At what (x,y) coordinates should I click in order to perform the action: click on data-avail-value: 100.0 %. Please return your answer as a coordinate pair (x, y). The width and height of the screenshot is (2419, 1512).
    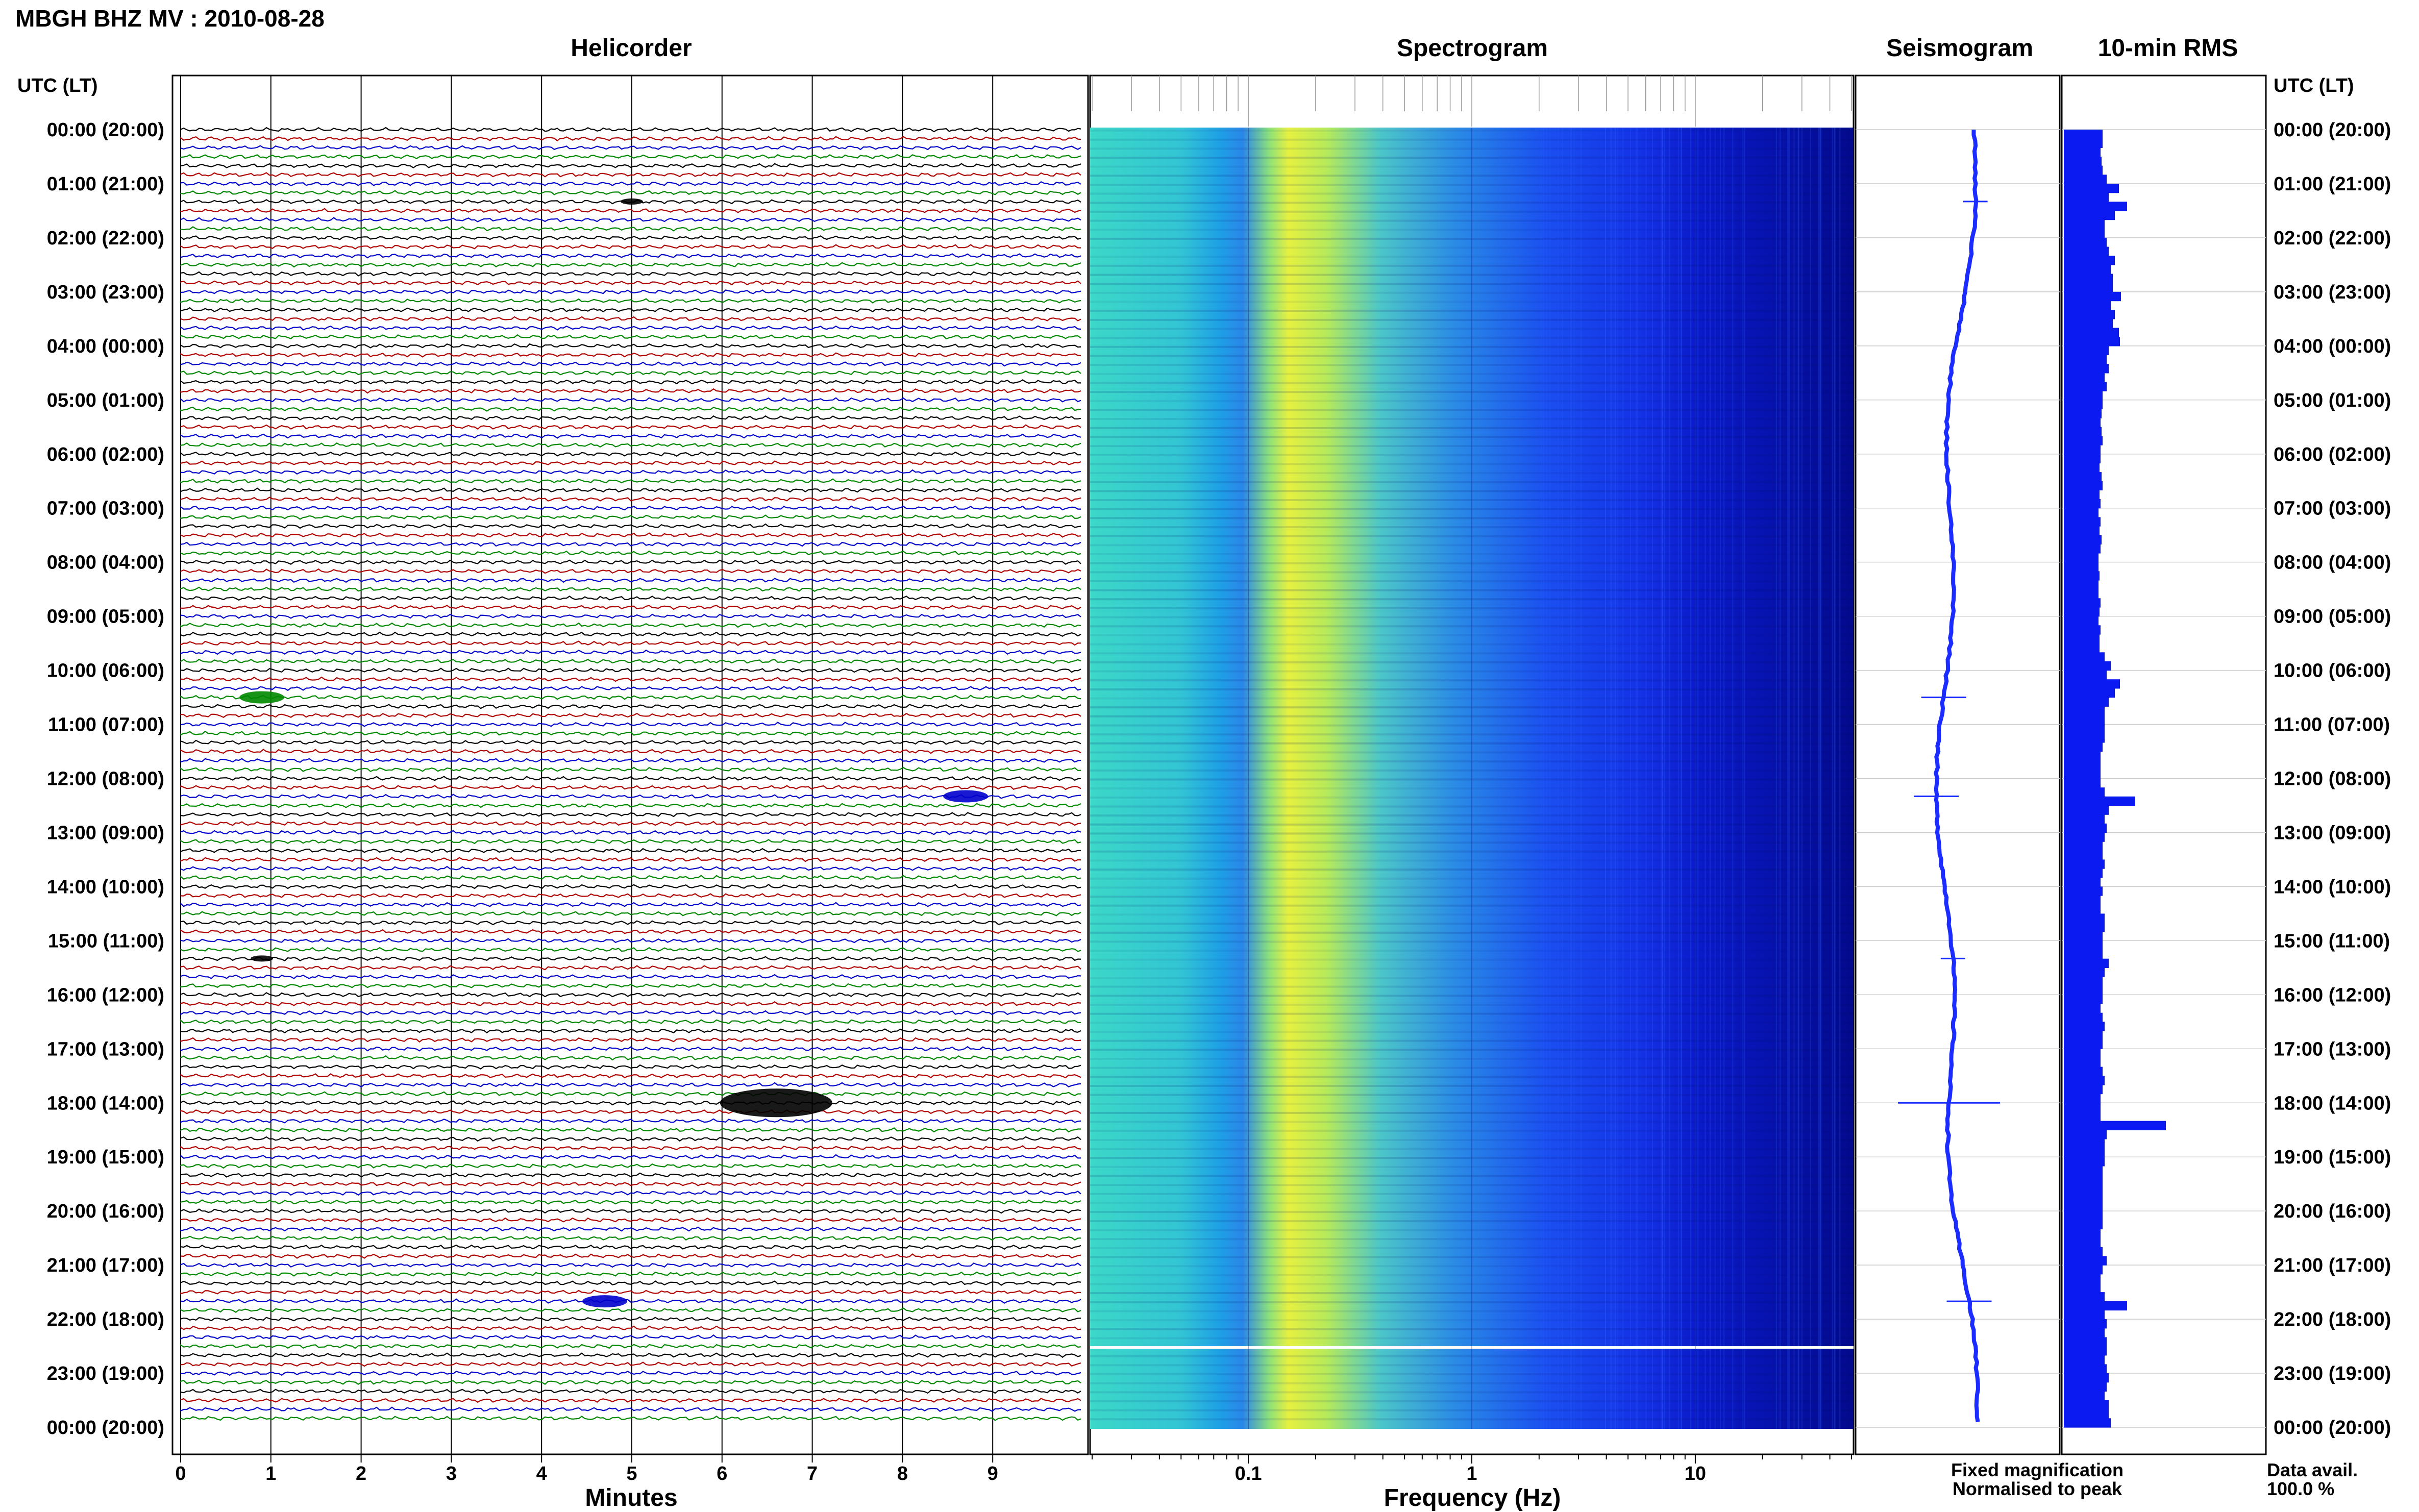
    Looking at the image, I should click on (2300, 1488).